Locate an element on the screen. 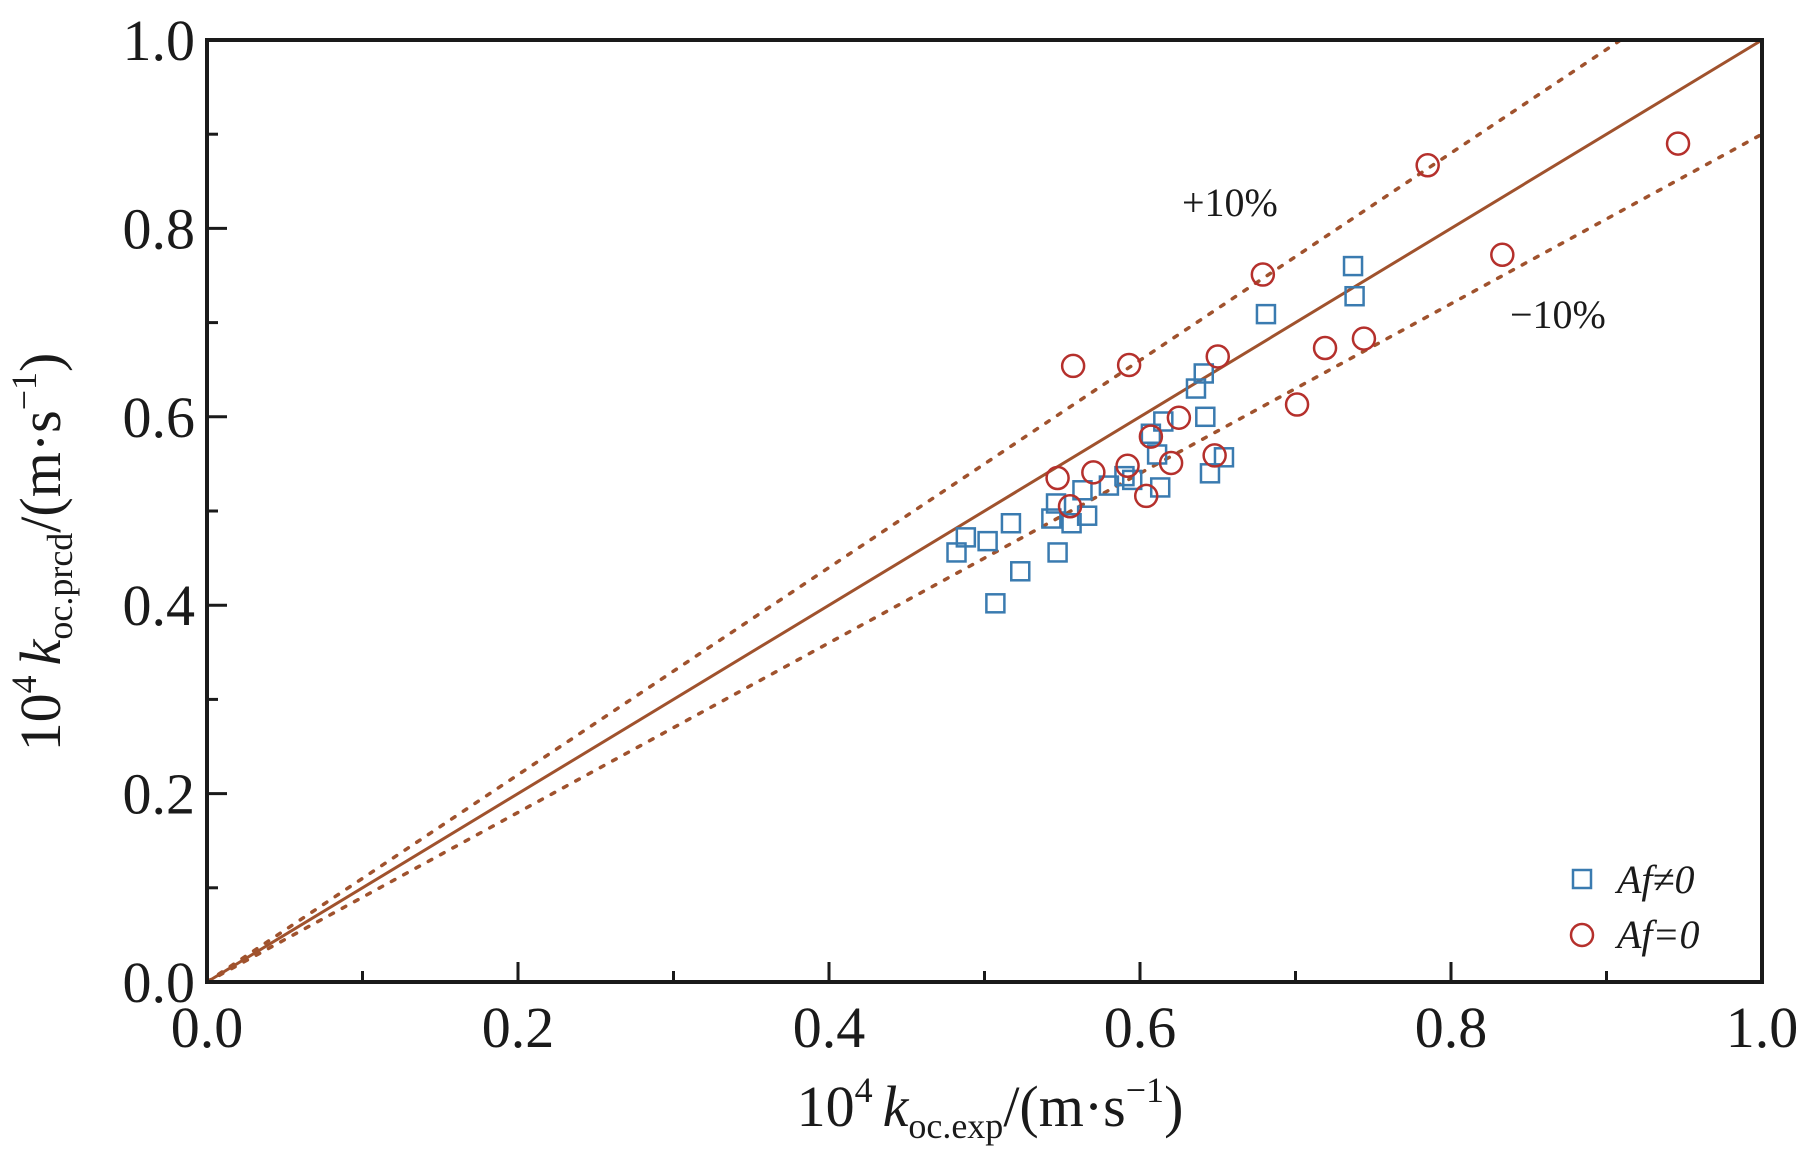  legend-label-af-nonzero: Af≠0 is located at coordinates (1654, 879).